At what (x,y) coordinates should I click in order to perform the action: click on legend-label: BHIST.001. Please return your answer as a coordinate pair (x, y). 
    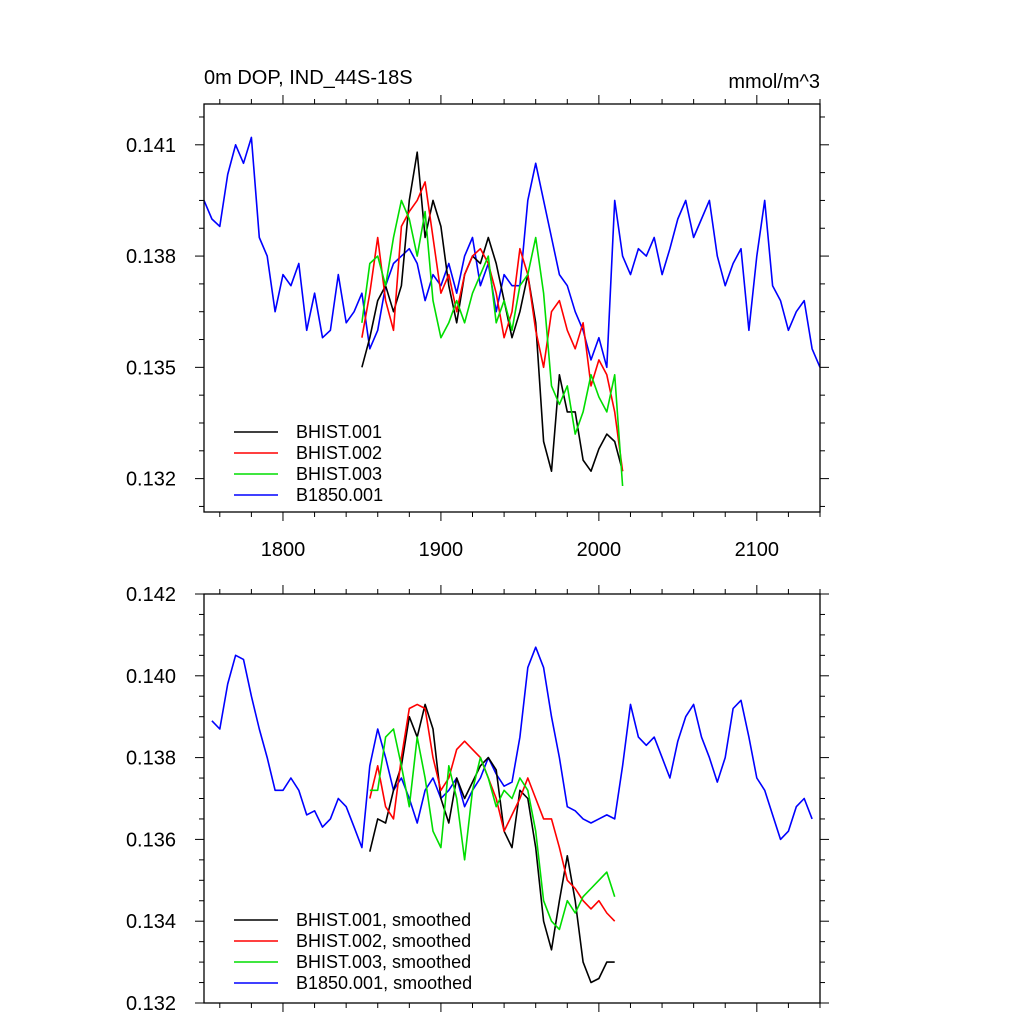
    Looking at the image, I should click on (339, 432).